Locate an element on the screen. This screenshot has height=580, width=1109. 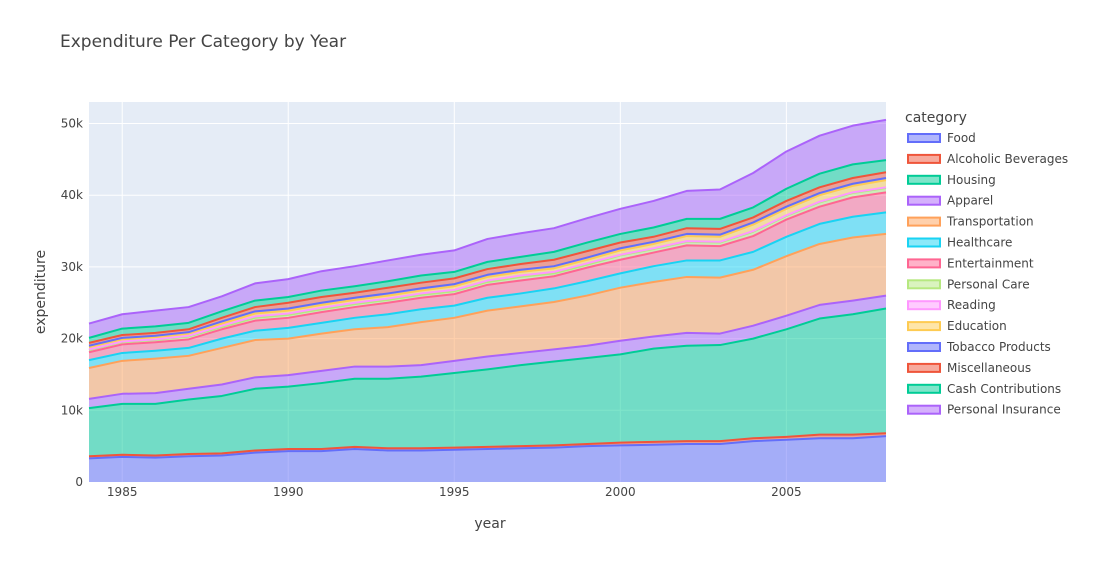
line-alcoholic-beverages is located at coordinates (487, 445).